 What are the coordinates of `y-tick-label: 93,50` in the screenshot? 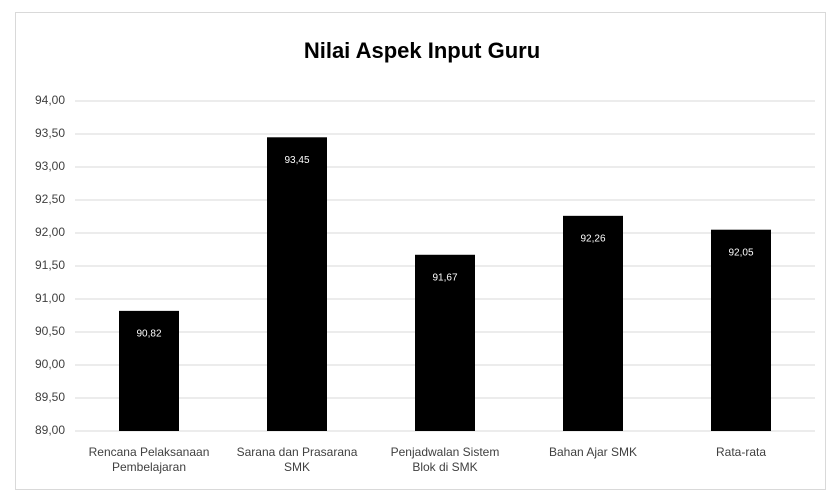 It's located at (50, 133).